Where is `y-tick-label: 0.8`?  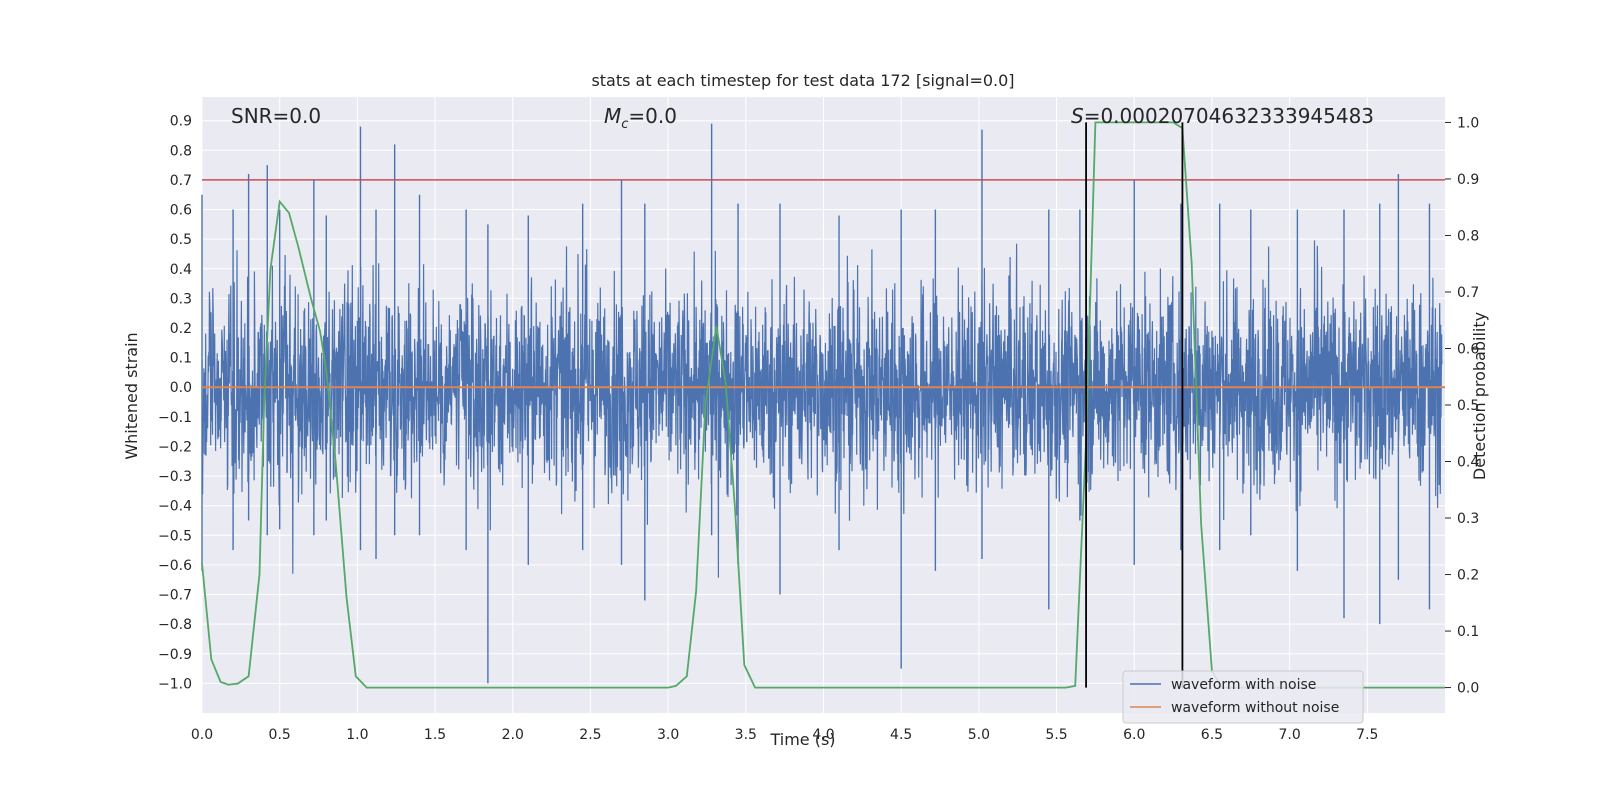 y-tick-label: 0.8 is located at coordinates (181, 151).